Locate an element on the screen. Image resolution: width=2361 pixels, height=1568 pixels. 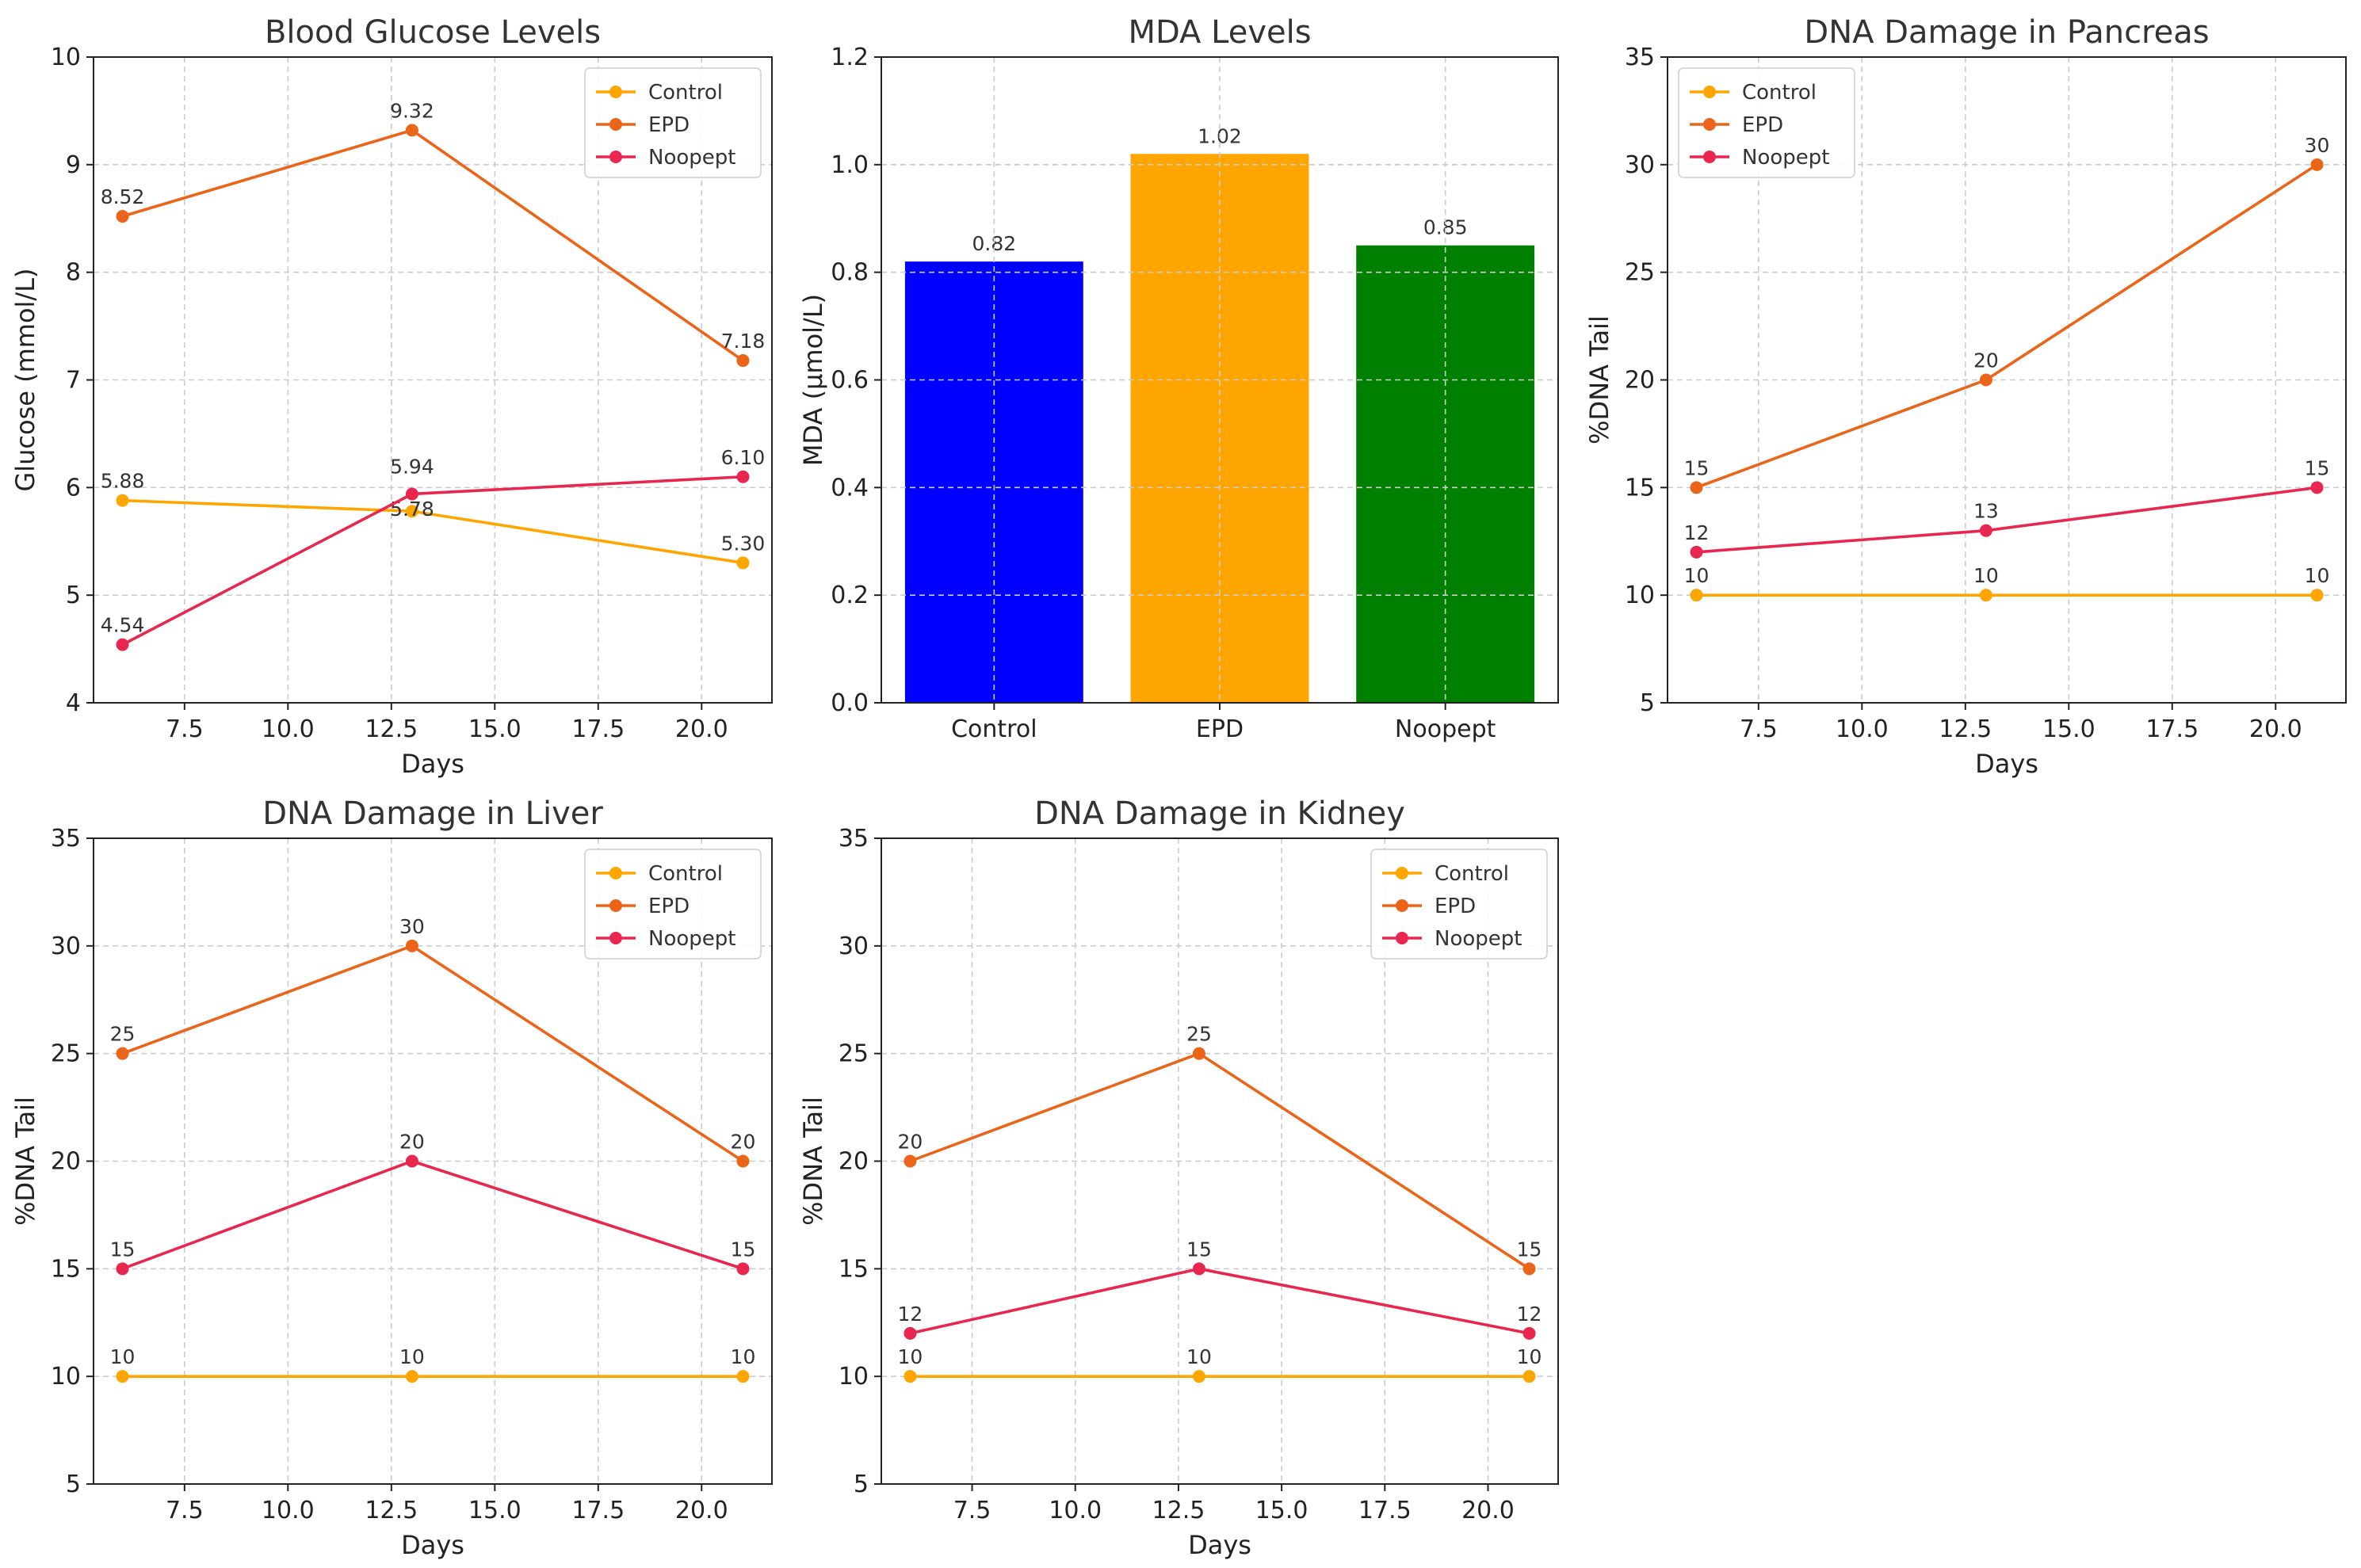
series-noopept: 12 15 12 is located at coordinates (1220, 1289).